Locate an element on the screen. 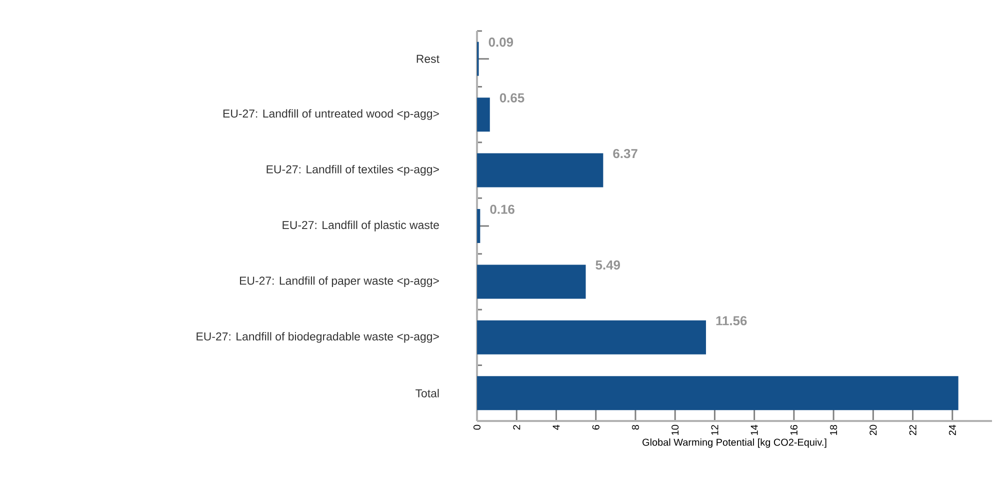  y-tick-label: EU-27: Landfill of biodegradable waste <p-agg> is located at coordinates (317, 337).